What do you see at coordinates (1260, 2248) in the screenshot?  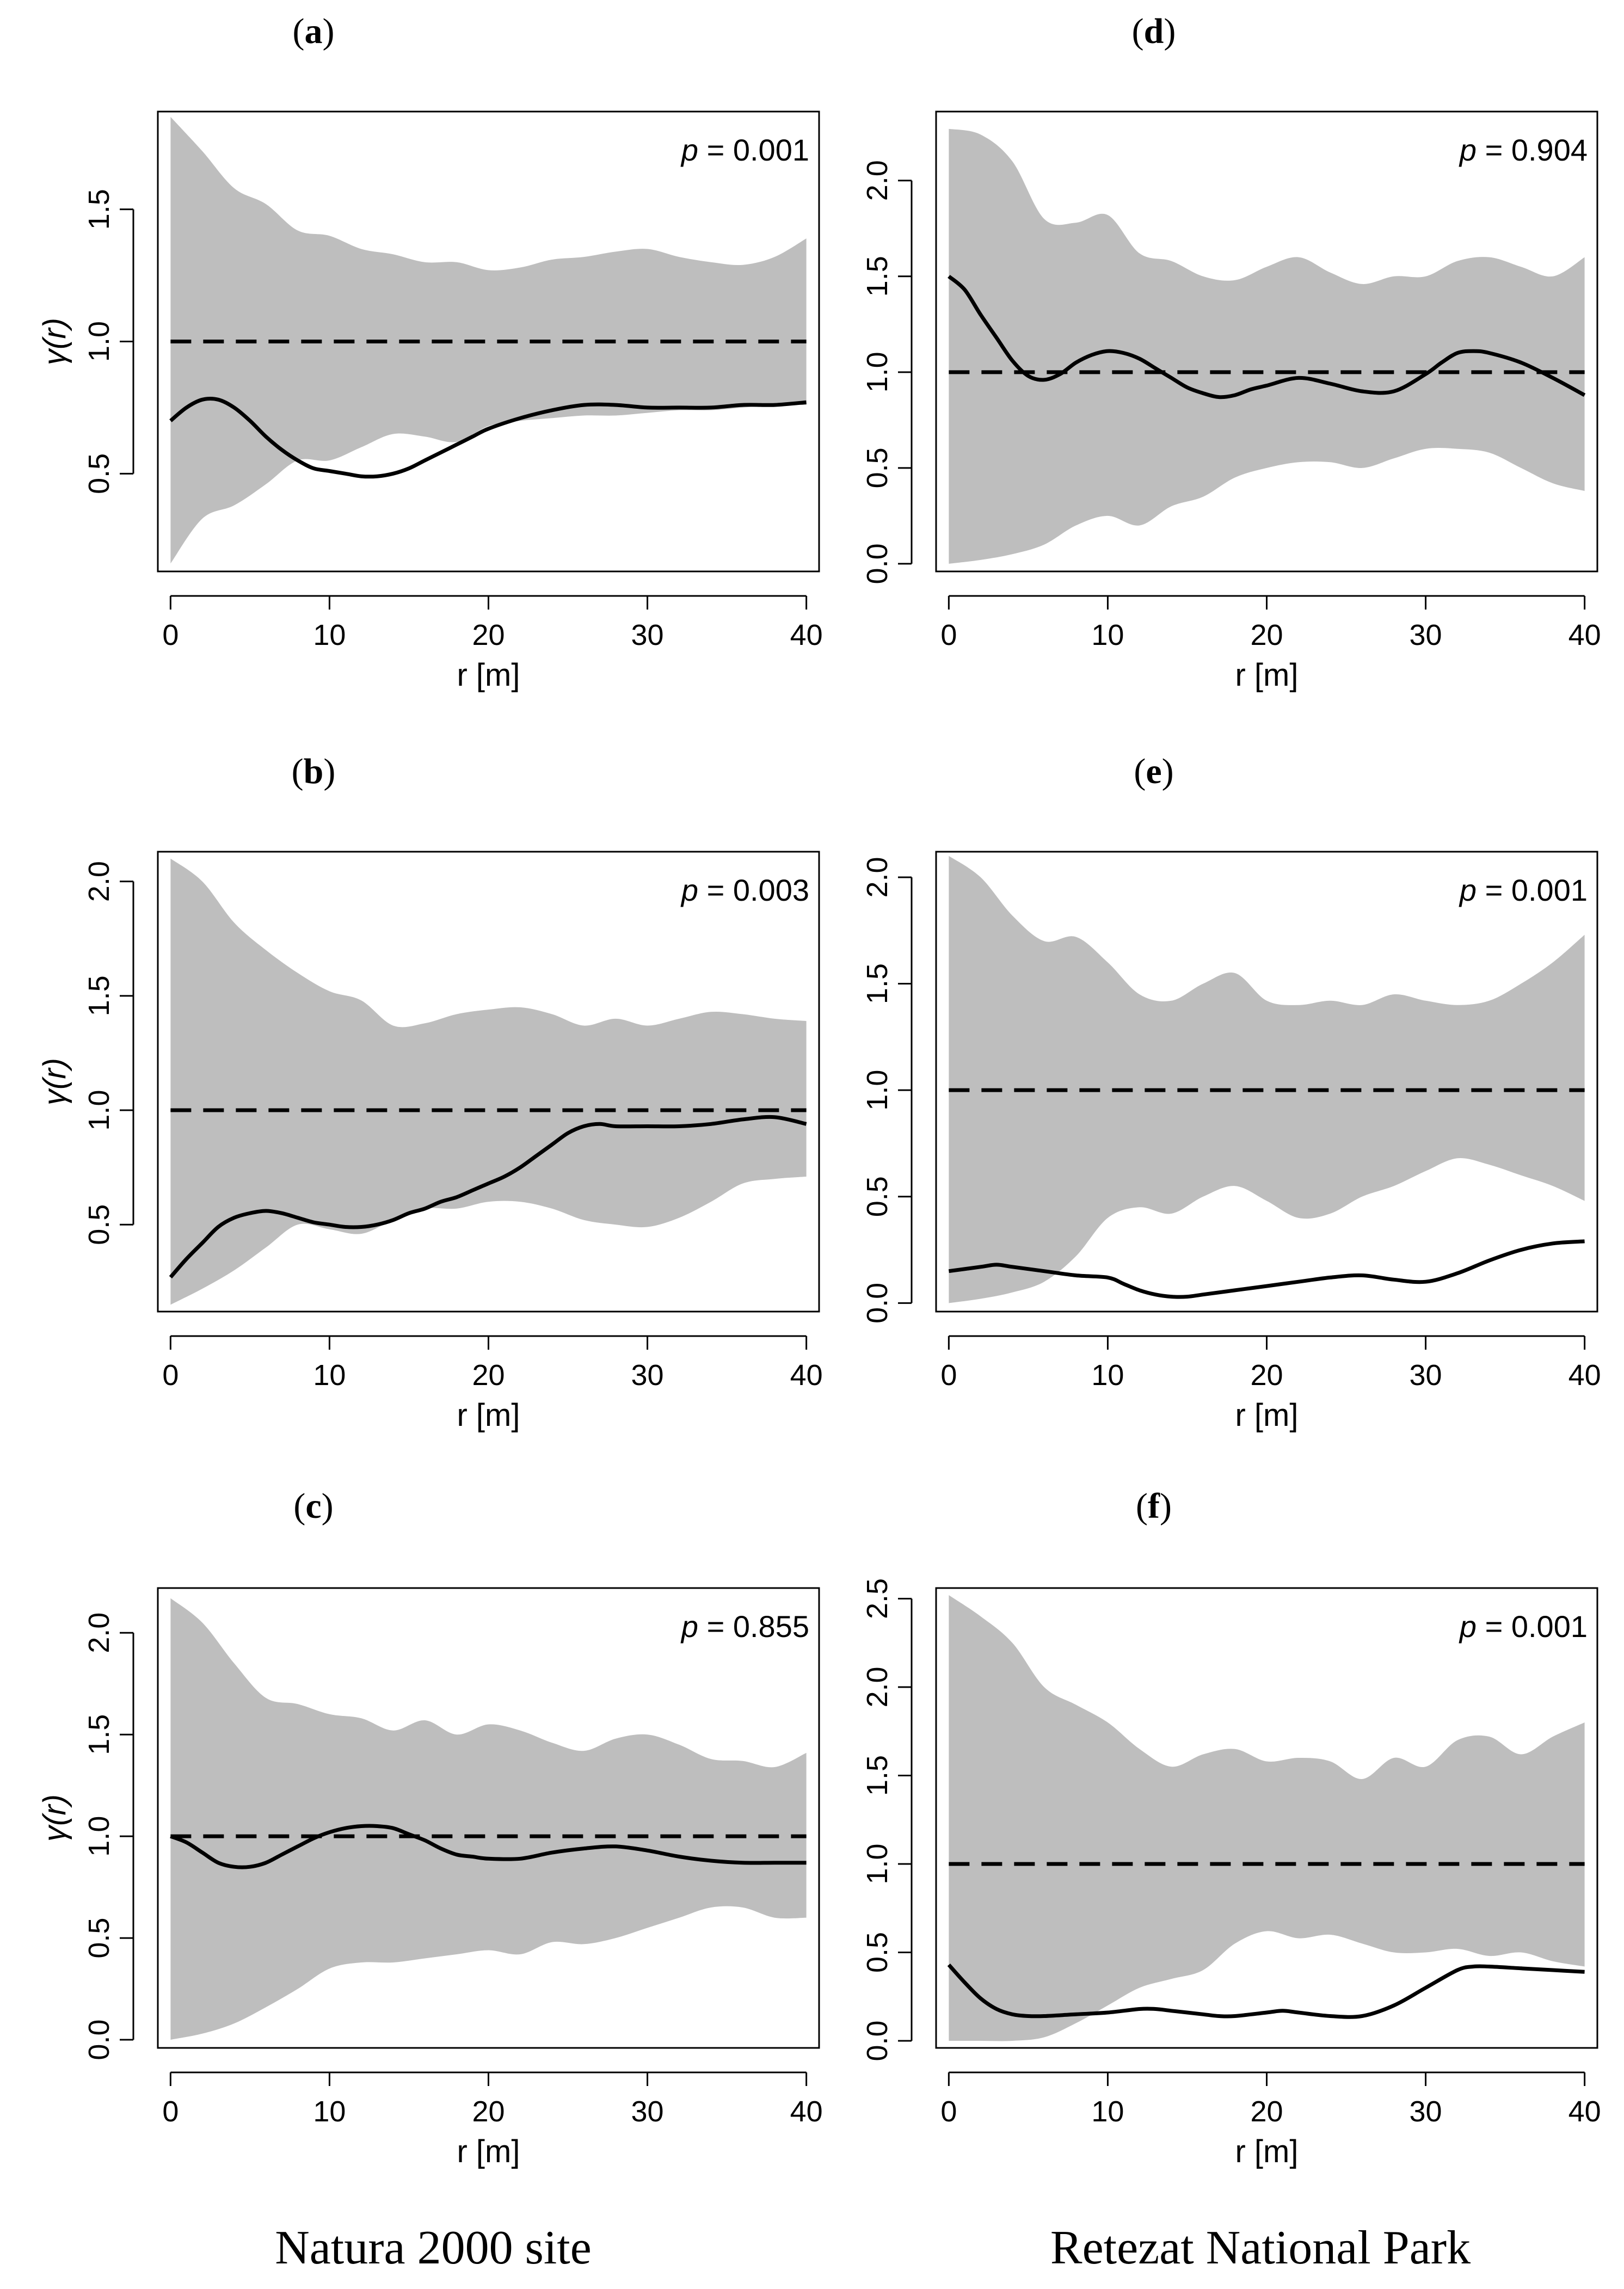 I see `caption-retezat: Retezat National Park` at bounding box center [1260, 2248].